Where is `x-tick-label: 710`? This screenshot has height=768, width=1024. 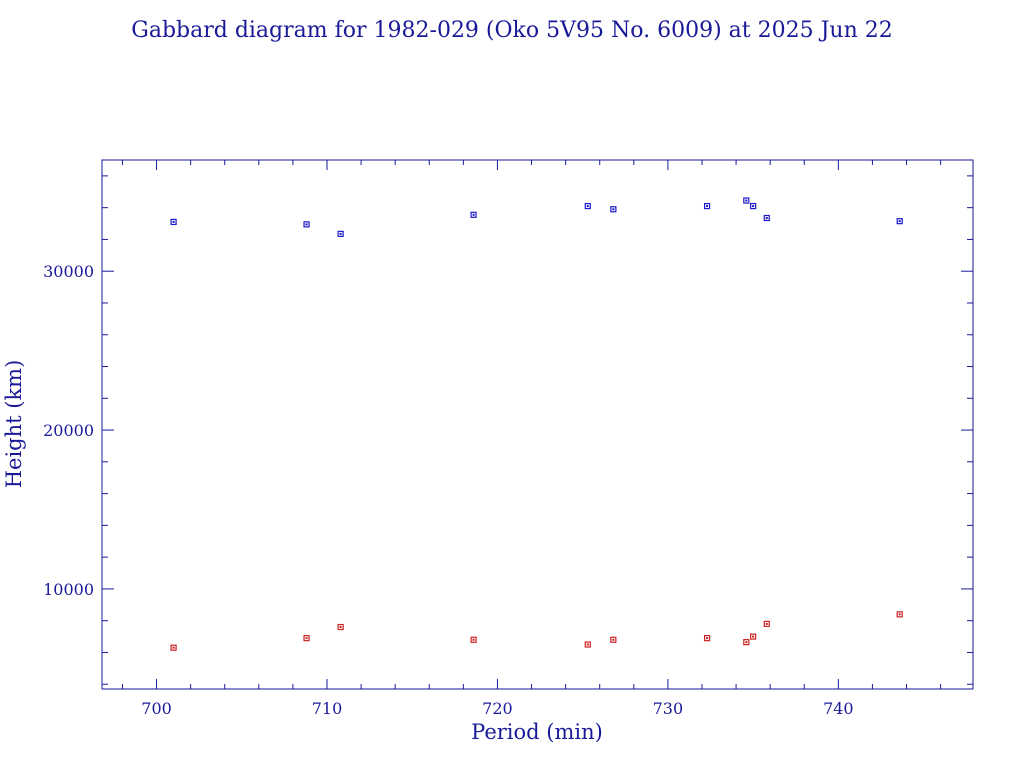
x-tick-label: 710 is located at coordinates (327, 708).